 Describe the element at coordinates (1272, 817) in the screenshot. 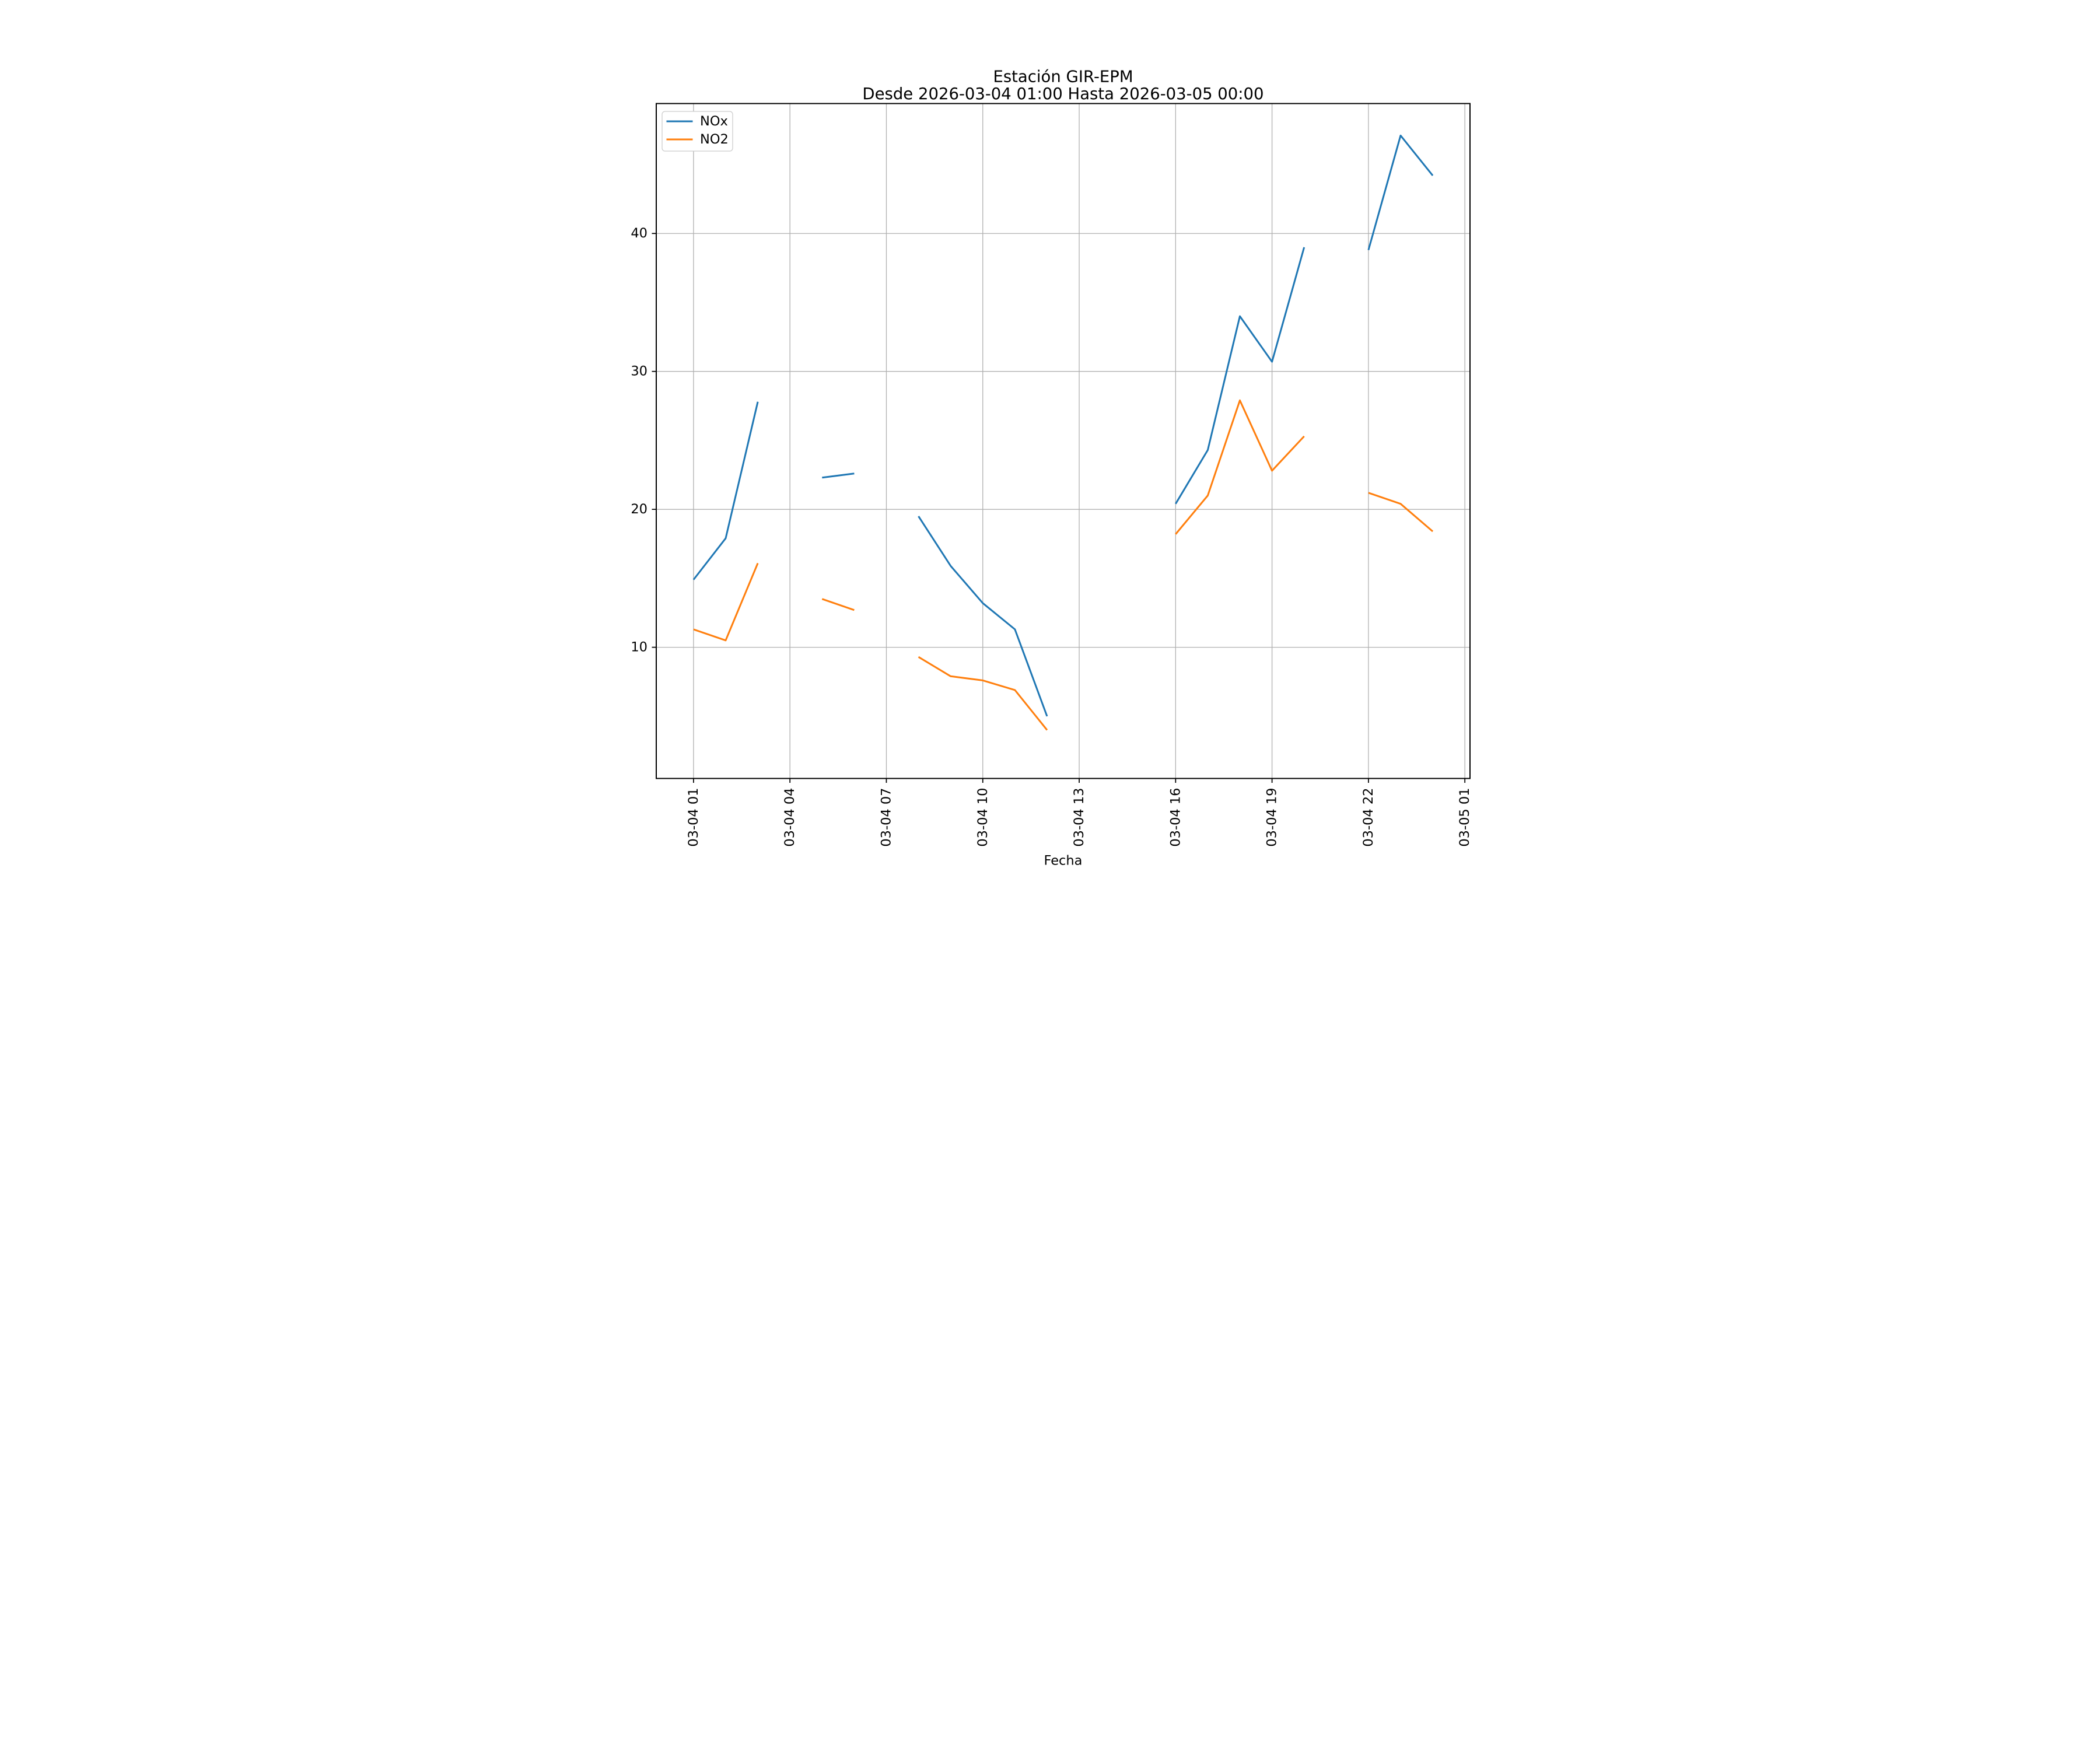

I see `x-tick-label: 03-04 19` at that location.